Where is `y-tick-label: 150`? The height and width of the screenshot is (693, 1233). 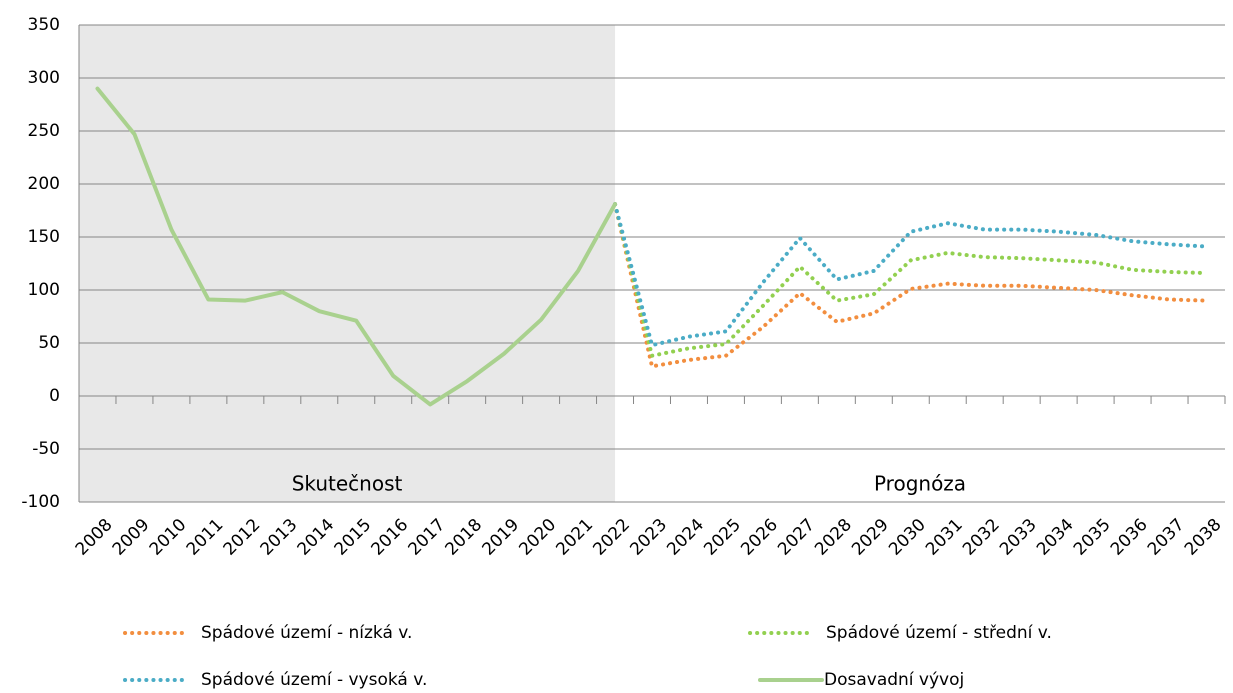
y-tick-label: 150 is located at coordinates (44, 237).